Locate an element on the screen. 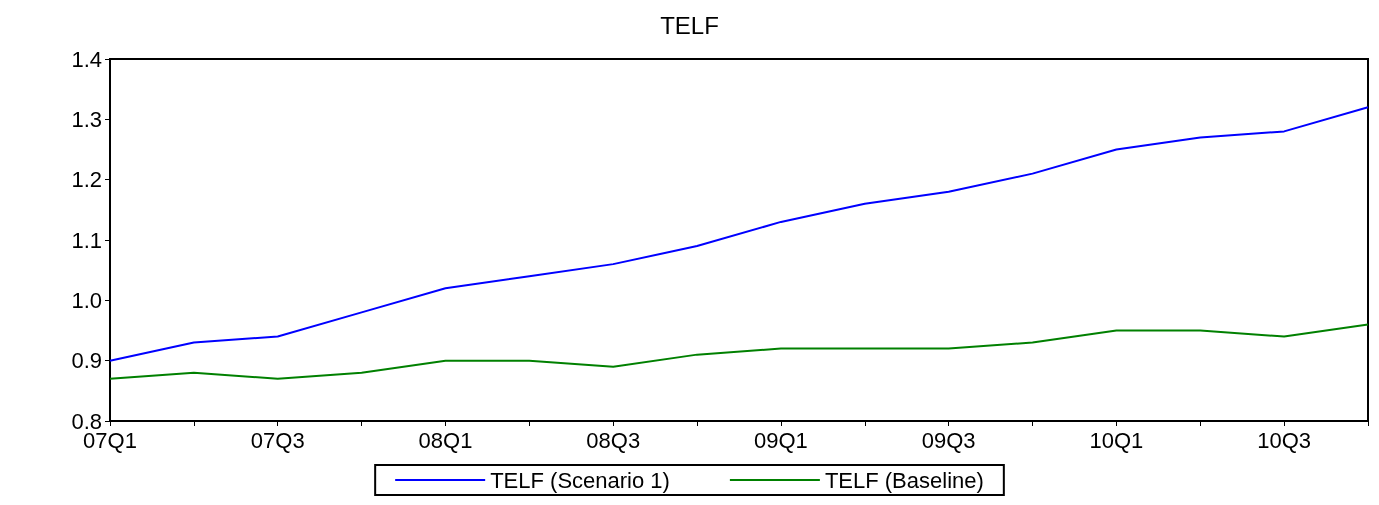 The image size is (1379, 505). line-series is located at coordinates (739, 351).